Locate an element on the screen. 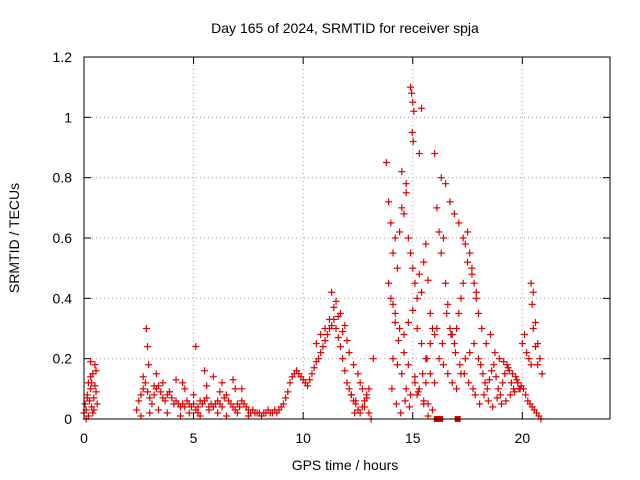  x-axis-title: GPS time / hours is located at coordinates (345, 465).